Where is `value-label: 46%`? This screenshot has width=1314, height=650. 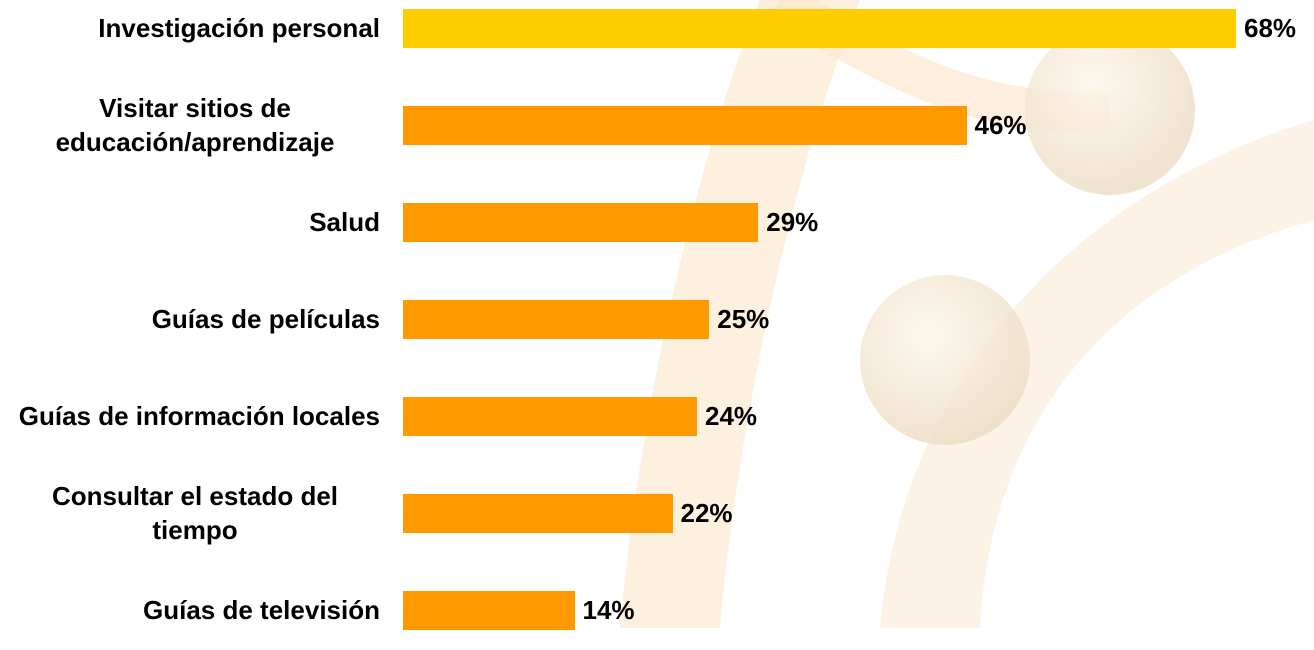 value-label: 46% is located at coordinates (1000, 125).